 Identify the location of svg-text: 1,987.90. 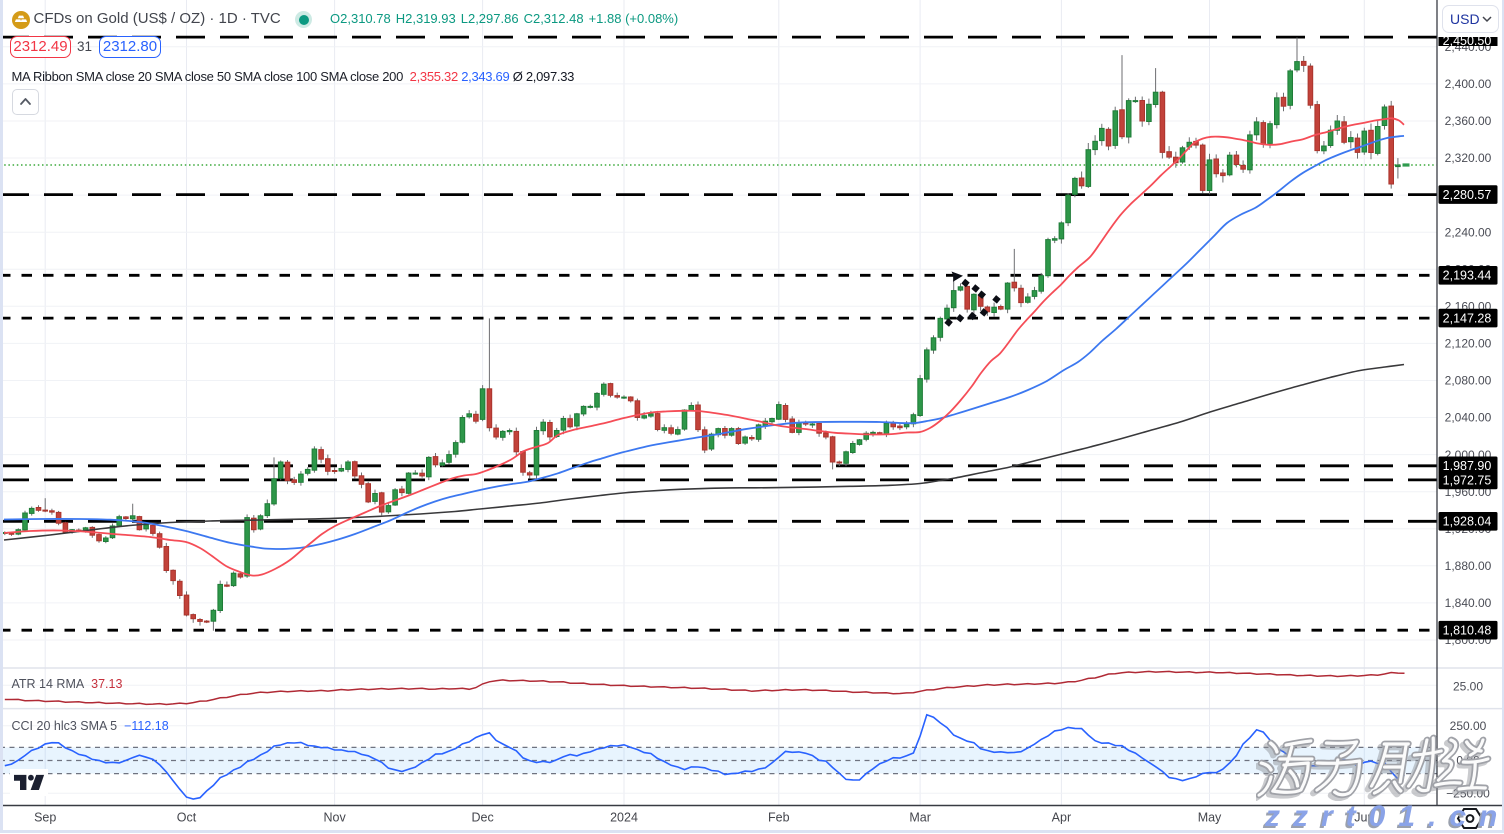
(1467, 466).